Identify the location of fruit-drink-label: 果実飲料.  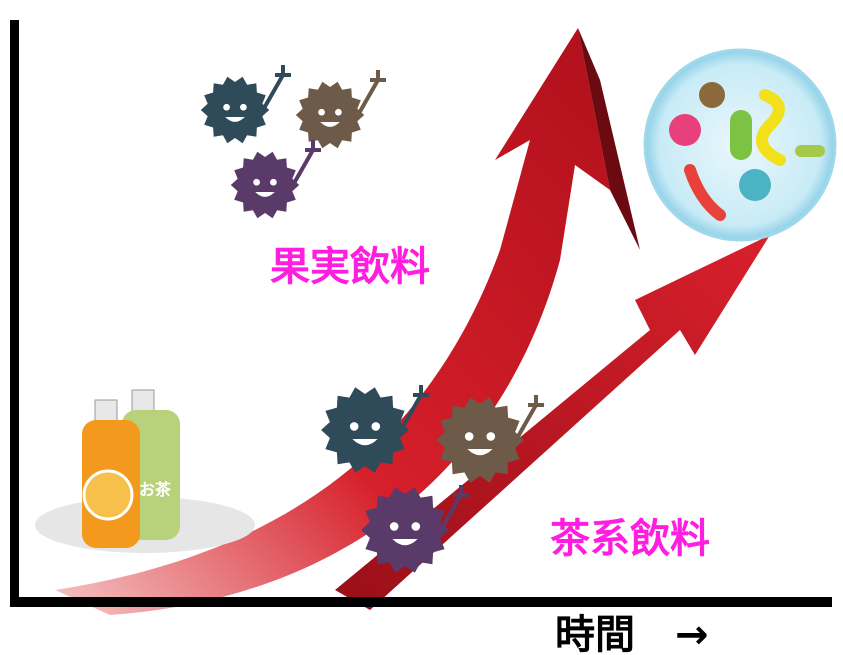
(350, 267).